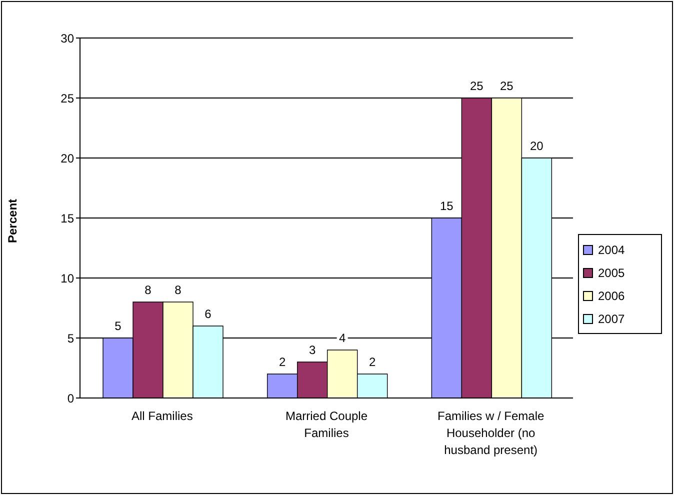 The image size is (674, 497). I want to click on x-tick-label: Families w / Female Householder (no husband present), so click(491, 433).